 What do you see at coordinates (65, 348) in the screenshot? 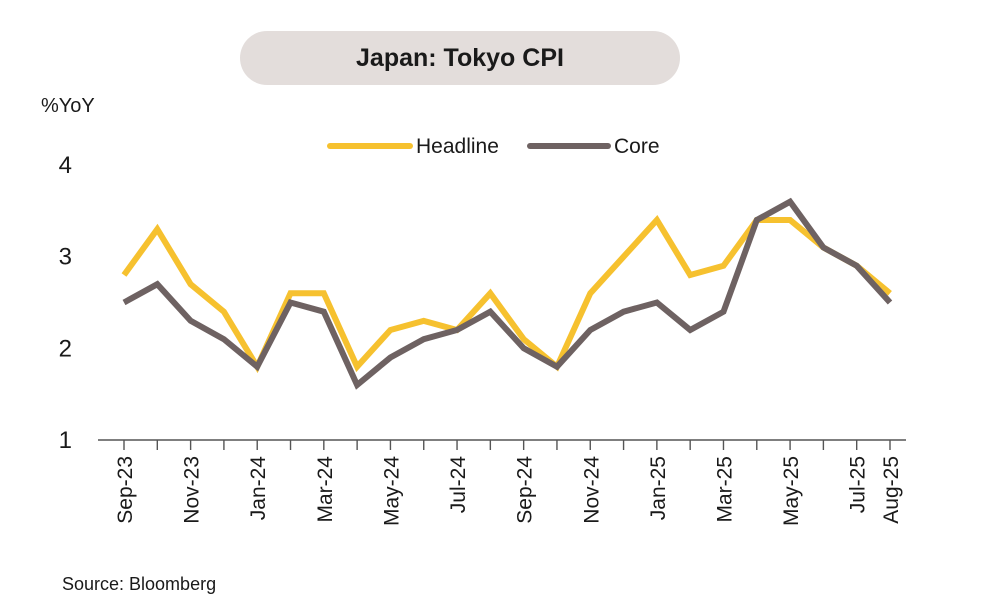
I see `y-tick-label: 2` at bounding box center [65, 348].